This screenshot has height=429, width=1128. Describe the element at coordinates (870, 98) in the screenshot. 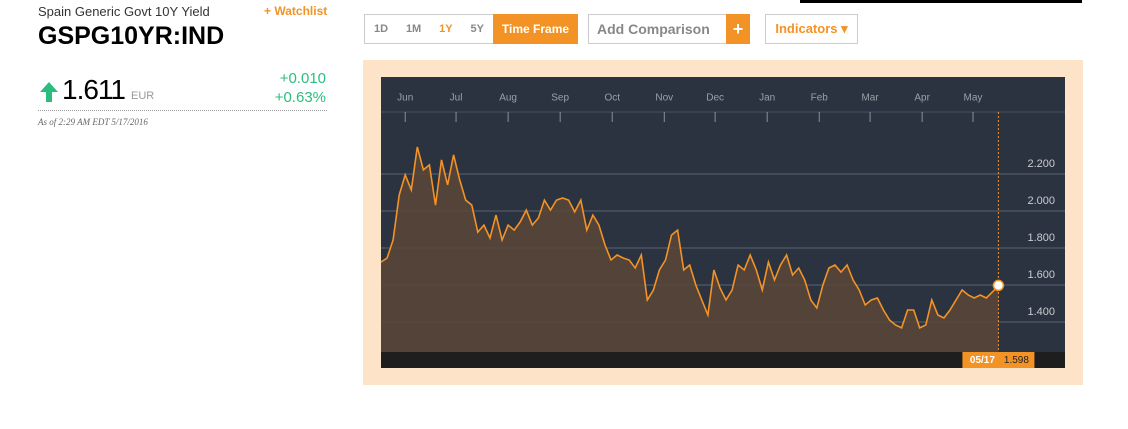

I see `x-tick-label: Mar` at that location.